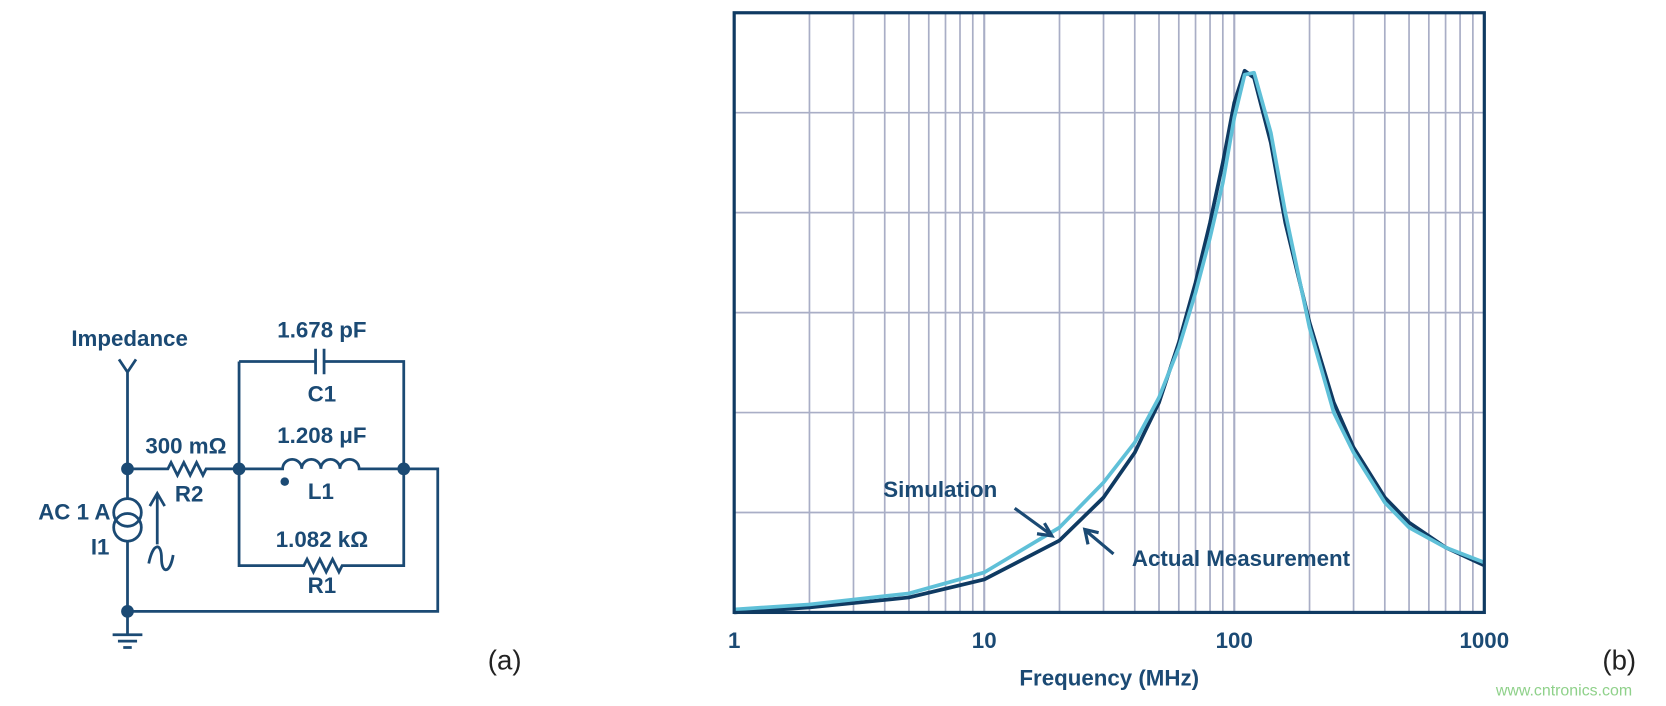 Image resolution: width=1666 pixels, height=706 pixels. Describe the element at coordinates (1234, 640) in the screenshot. I see `x-tick-label: 100` at that location.